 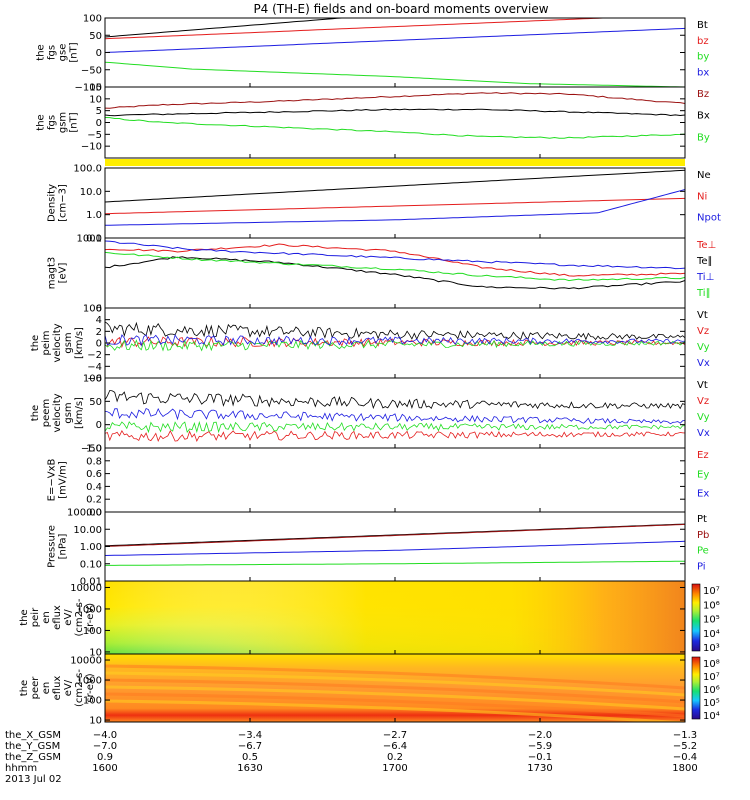 What do you see at coordinates (703, 331) in the screenshot?
I see `legend-entry: Vz` at bounding box center [703, 331].